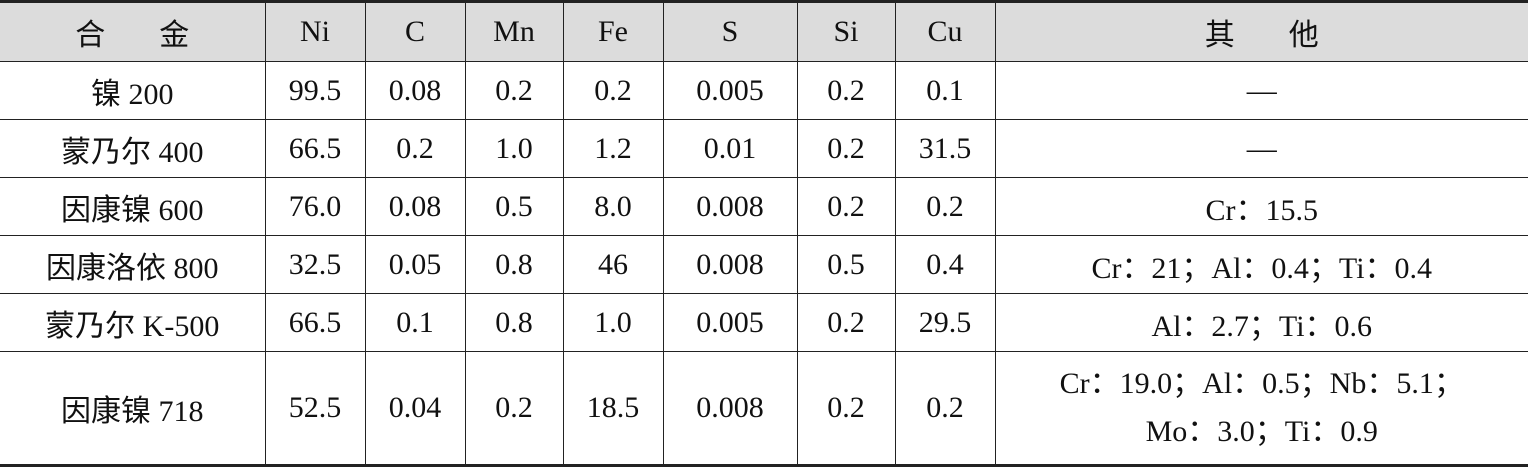 This screenshot has width=1528, height=473. I want to click on header-cell: 合金, so click(133, 31).